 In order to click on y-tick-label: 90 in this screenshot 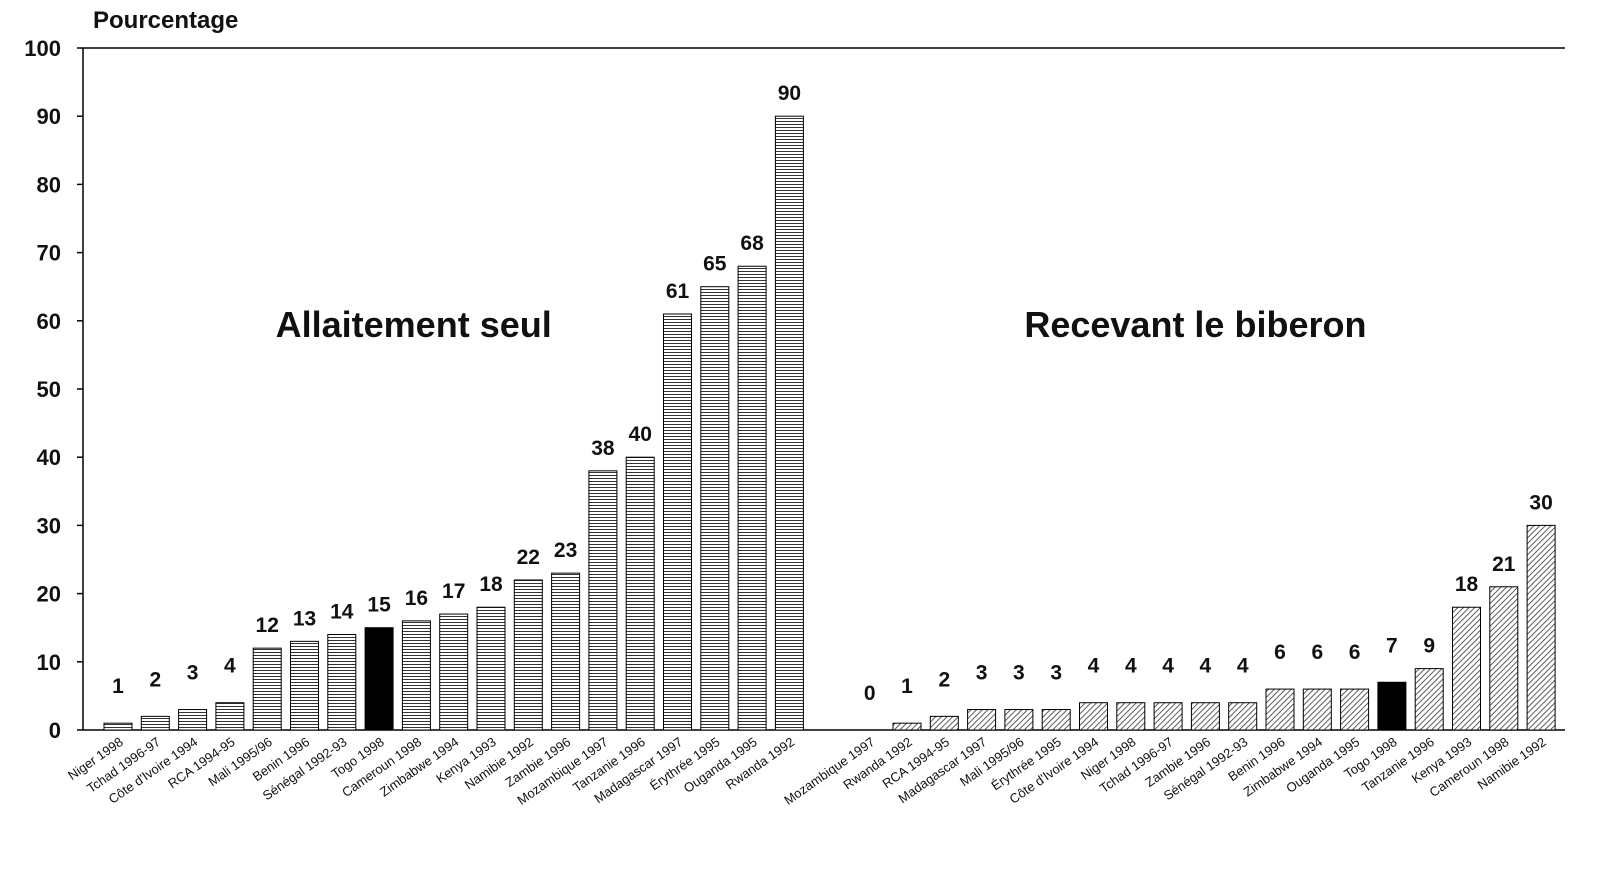, I will do `click(49, 116)`.